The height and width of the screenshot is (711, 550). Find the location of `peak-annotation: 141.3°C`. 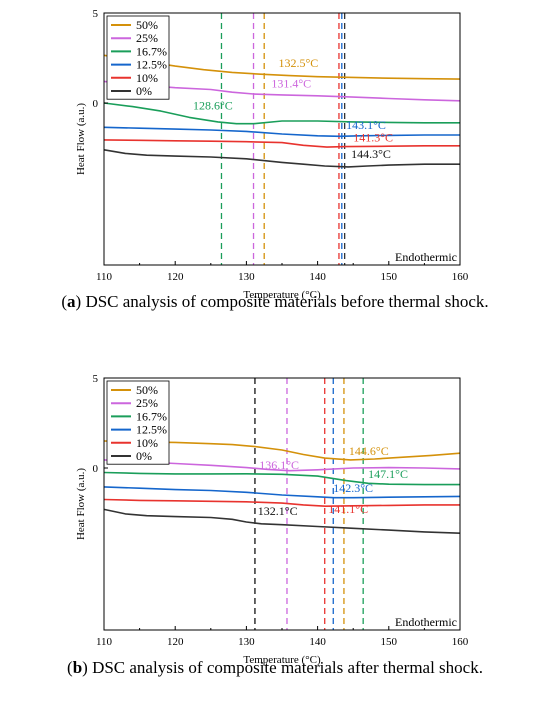

peak-annotation: 141.3°C is located at coordinates (373, 138).